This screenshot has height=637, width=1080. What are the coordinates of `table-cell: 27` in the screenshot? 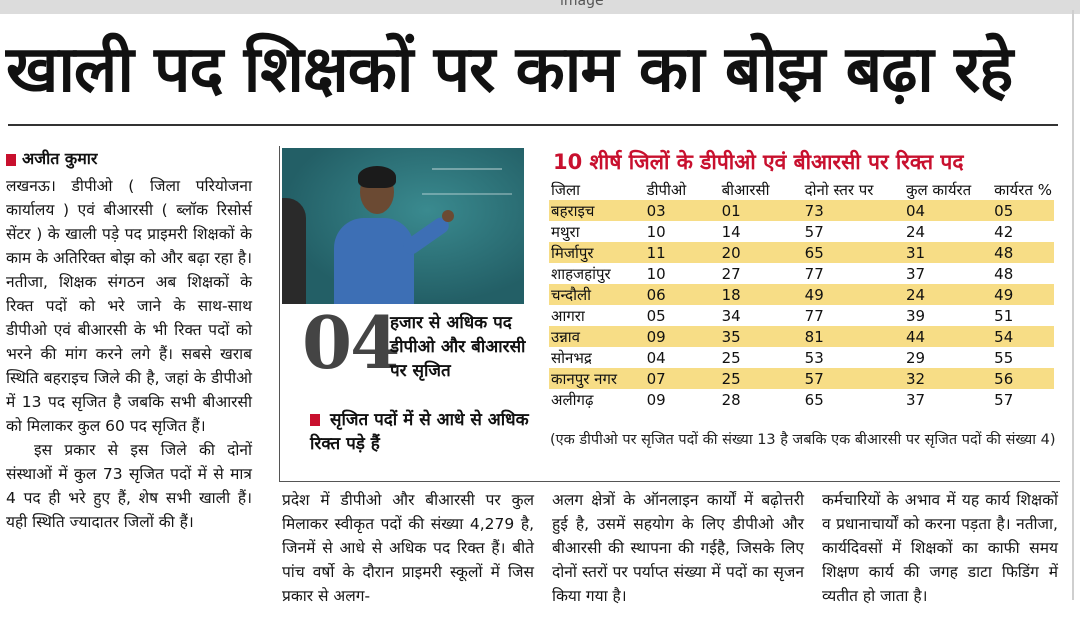 It's located at (731, 273).